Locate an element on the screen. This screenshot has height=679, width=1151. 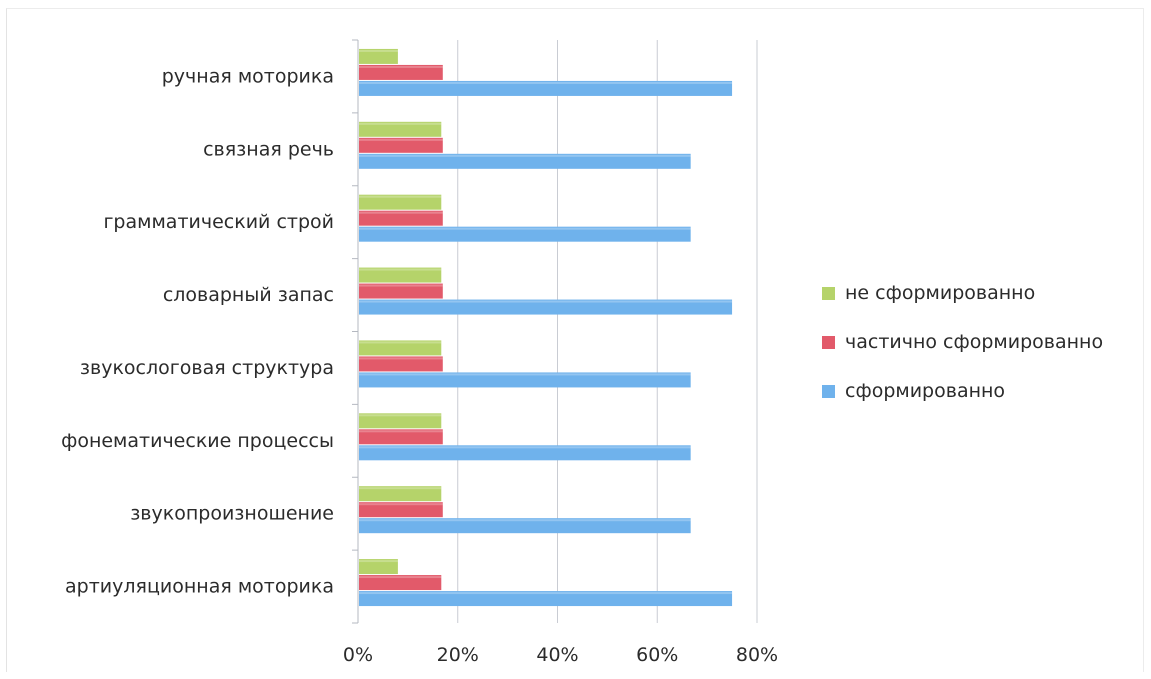
category-label: ручная моторика is located at coordinates (248, 76).